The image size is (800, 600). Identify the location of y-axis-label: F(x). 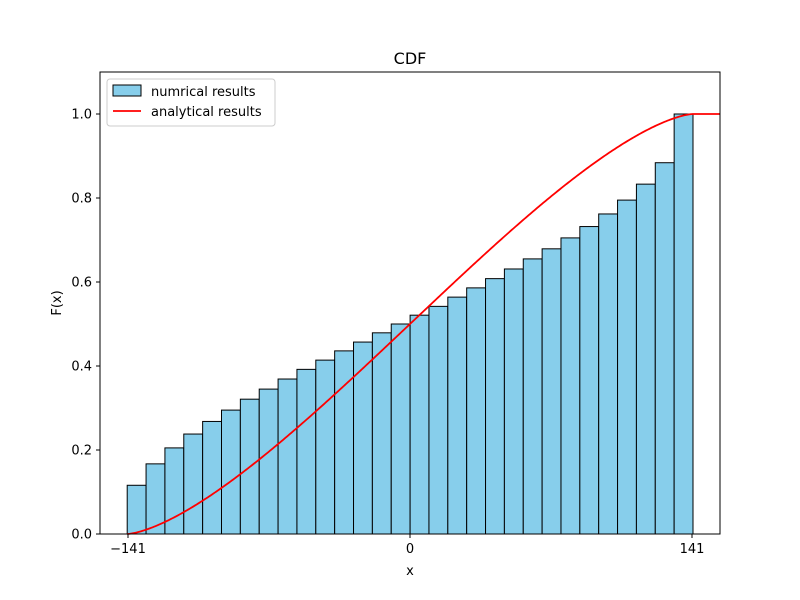
(57, 302).